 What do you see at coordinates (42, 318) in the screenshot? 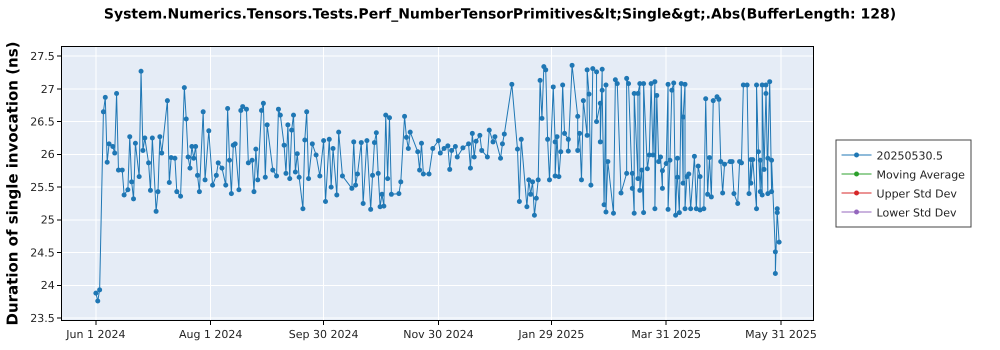
I see `y-tick-label: 23.5` at bounding box center [42, 318].